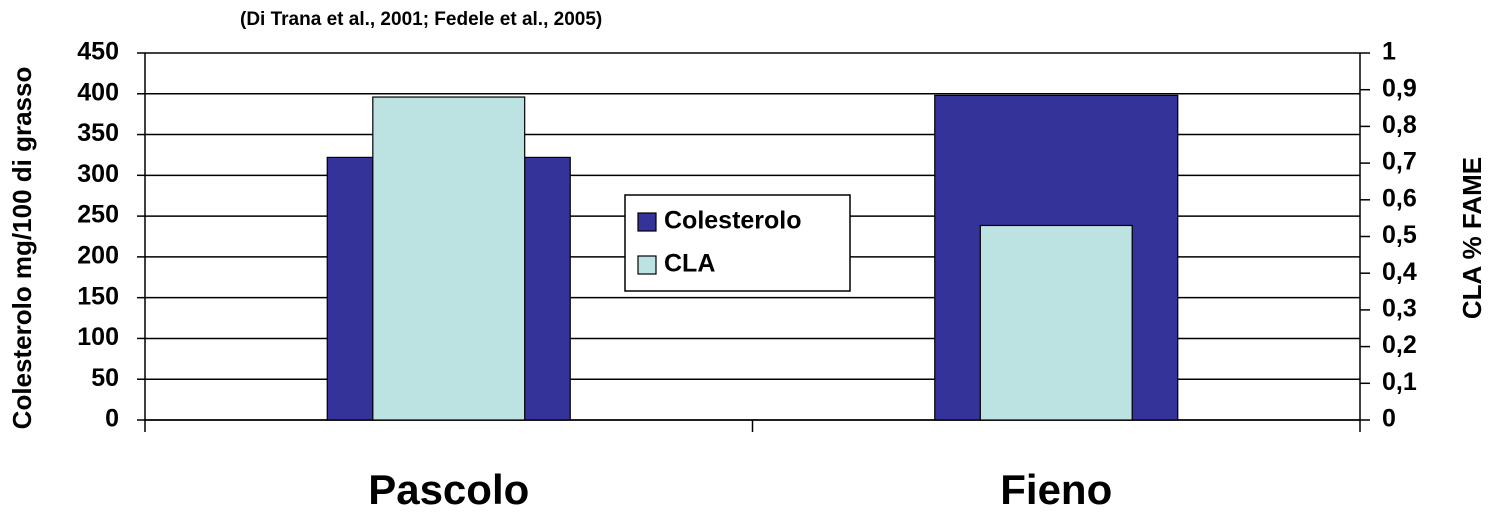 The width and height of the screenshot is (1495, 513). I want to click on y2-tick-label: 0,1, so click(1399, 382).